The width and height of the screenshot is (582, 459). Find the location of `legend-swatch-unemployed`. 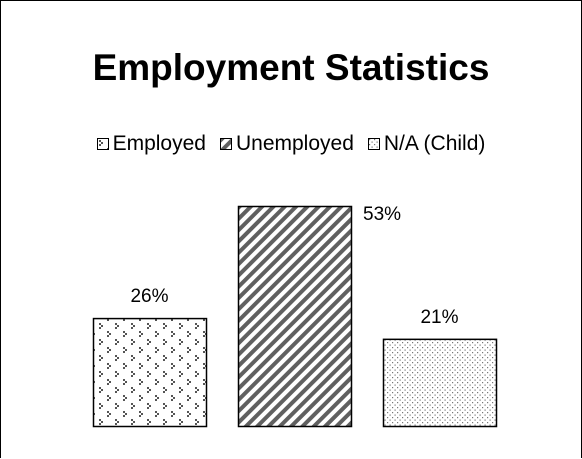

legend-swatch-unemployed is located at coordinates (225, 143).